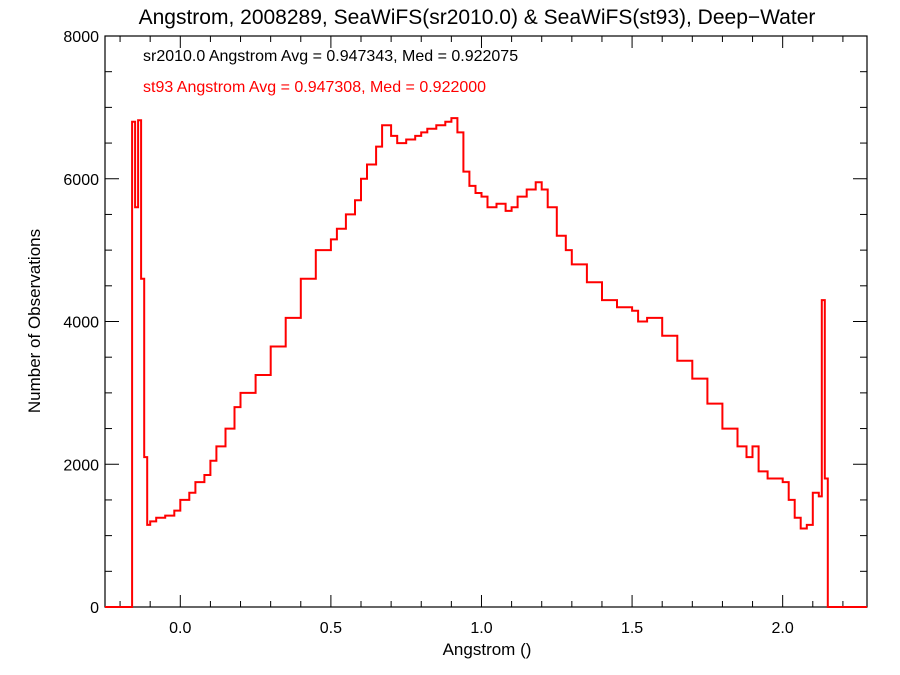  What do you see at coordinates (481, 628) in the screenshot?
I see `x-tick-label: 1.0` at bounding box center [481, 628].